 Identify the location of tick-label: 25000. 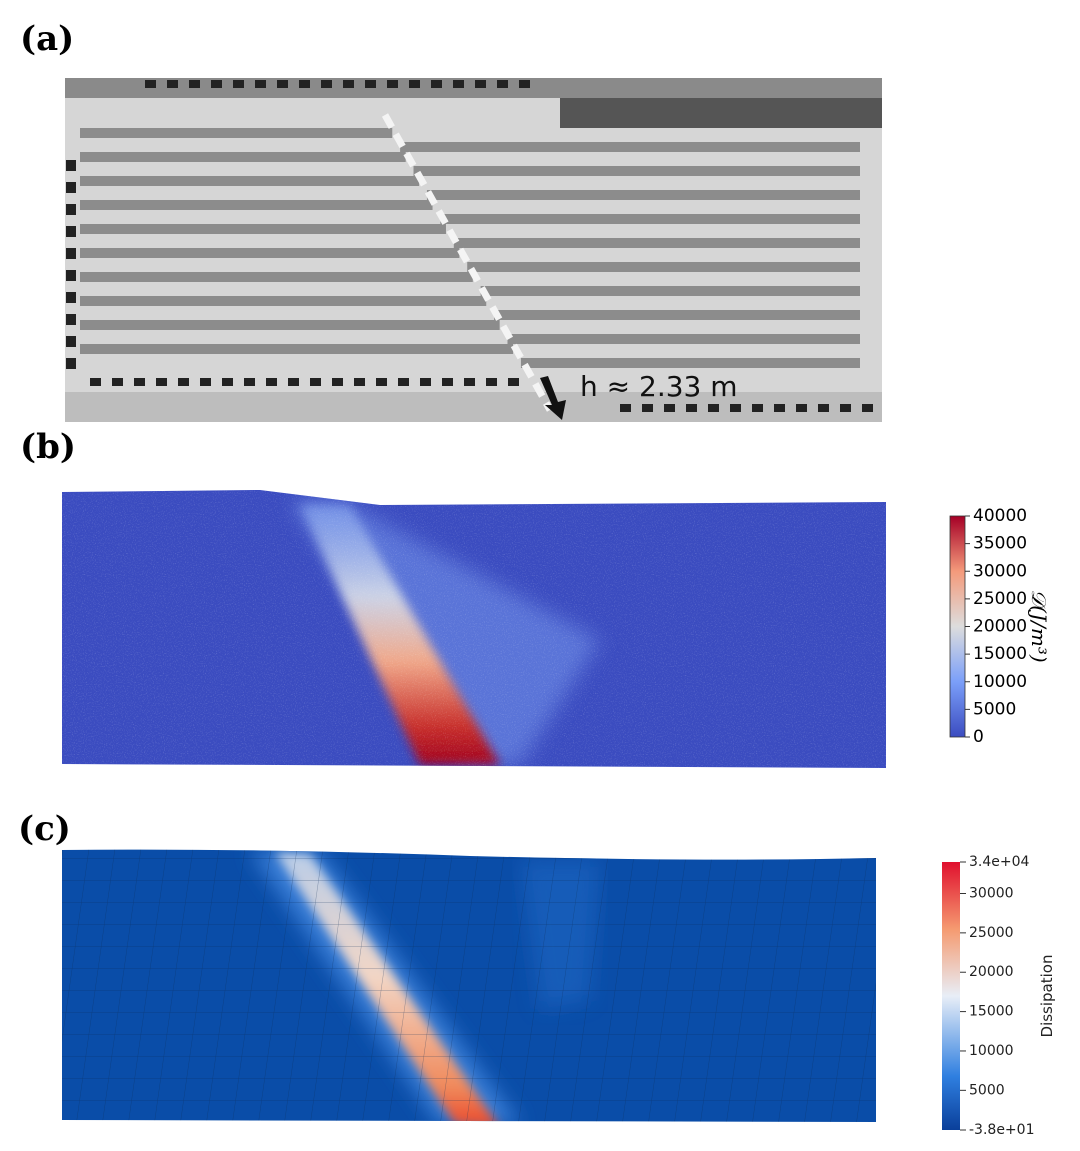
(991, 933).